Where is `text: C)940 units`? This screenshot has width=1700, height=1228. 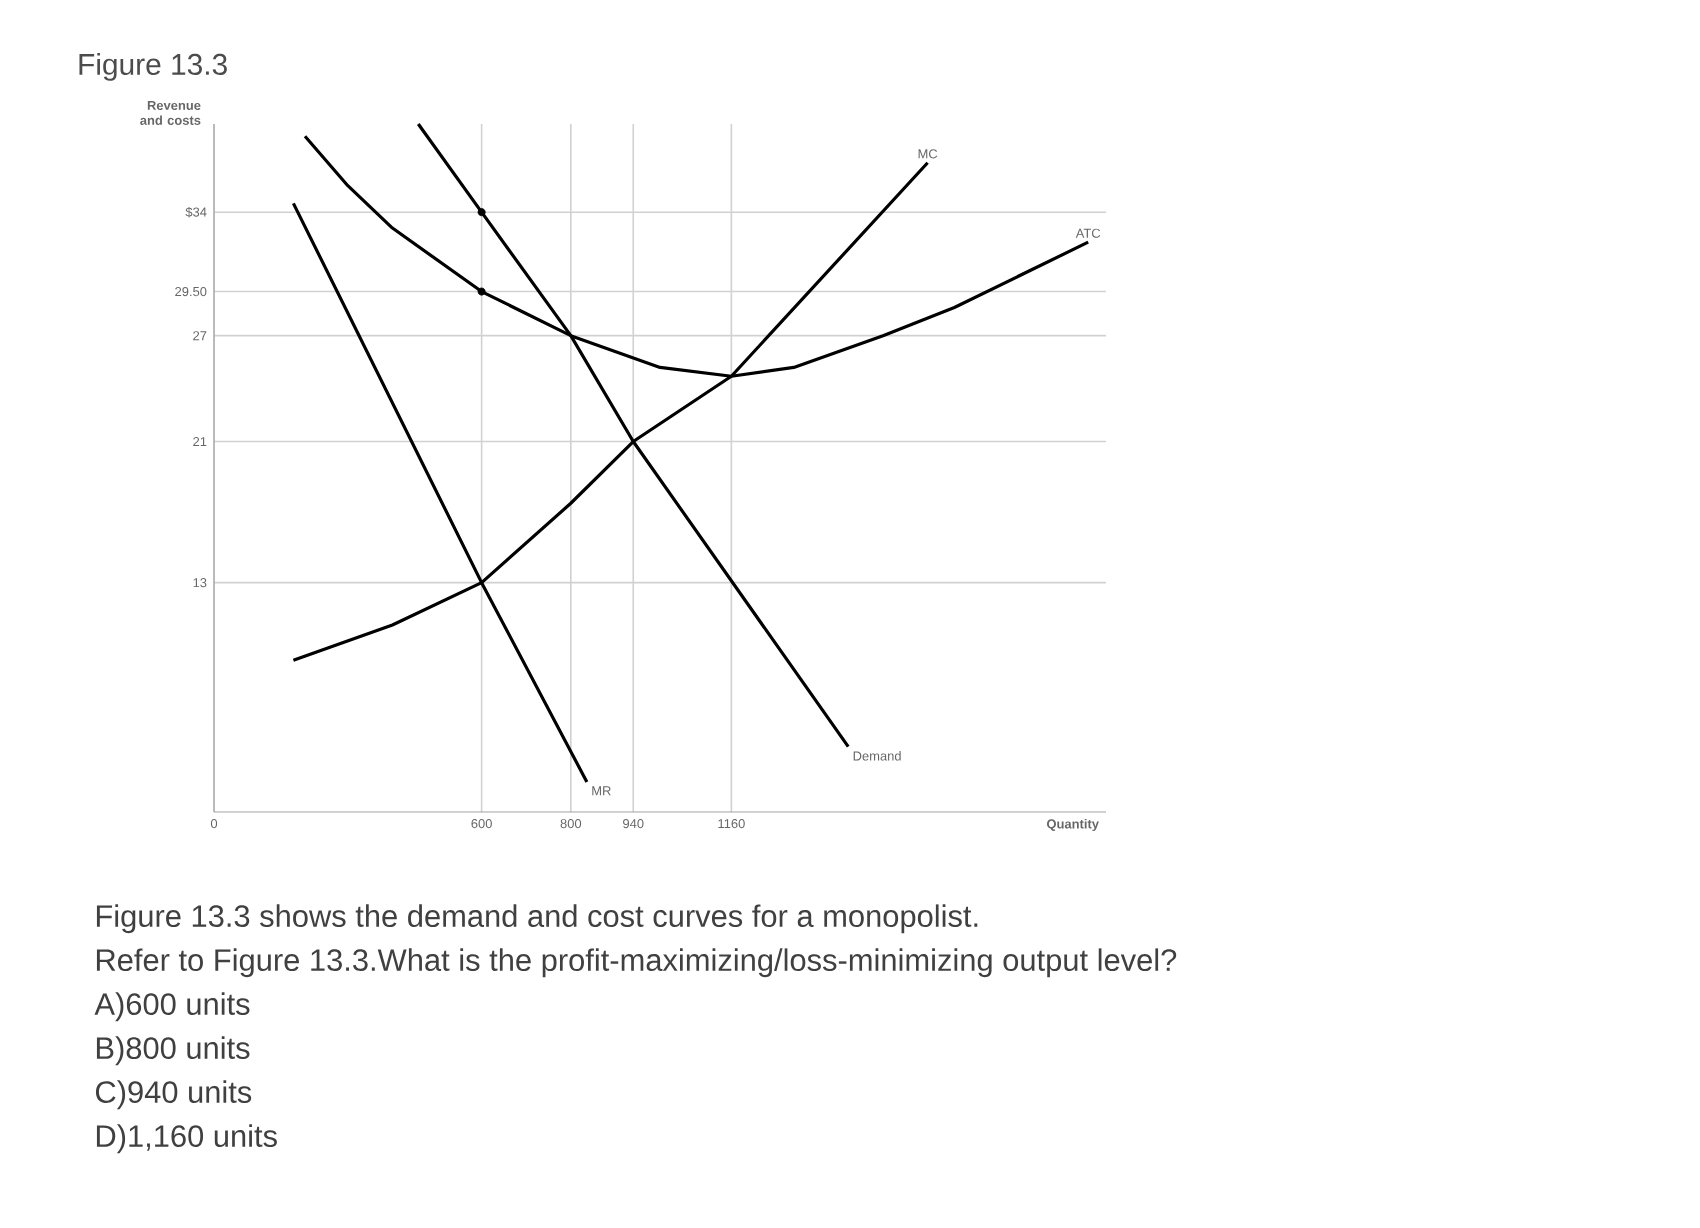 text: C)940 units is located at coordinates (173, 1095).